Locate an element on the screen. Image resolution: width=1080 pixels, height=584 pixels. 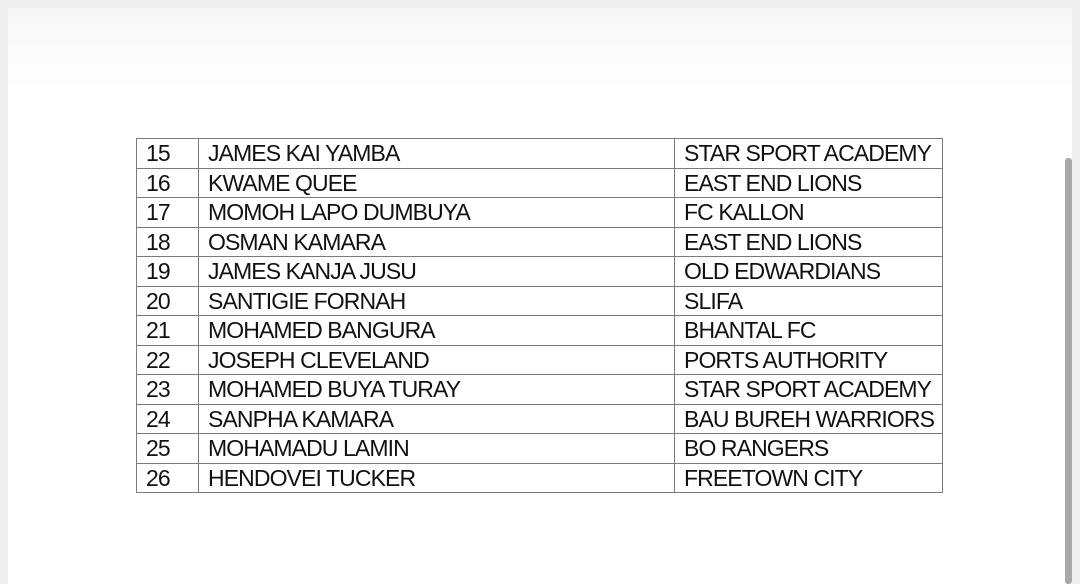
player-name: OSMAN KAMARA is located at coordinates (436, 241).